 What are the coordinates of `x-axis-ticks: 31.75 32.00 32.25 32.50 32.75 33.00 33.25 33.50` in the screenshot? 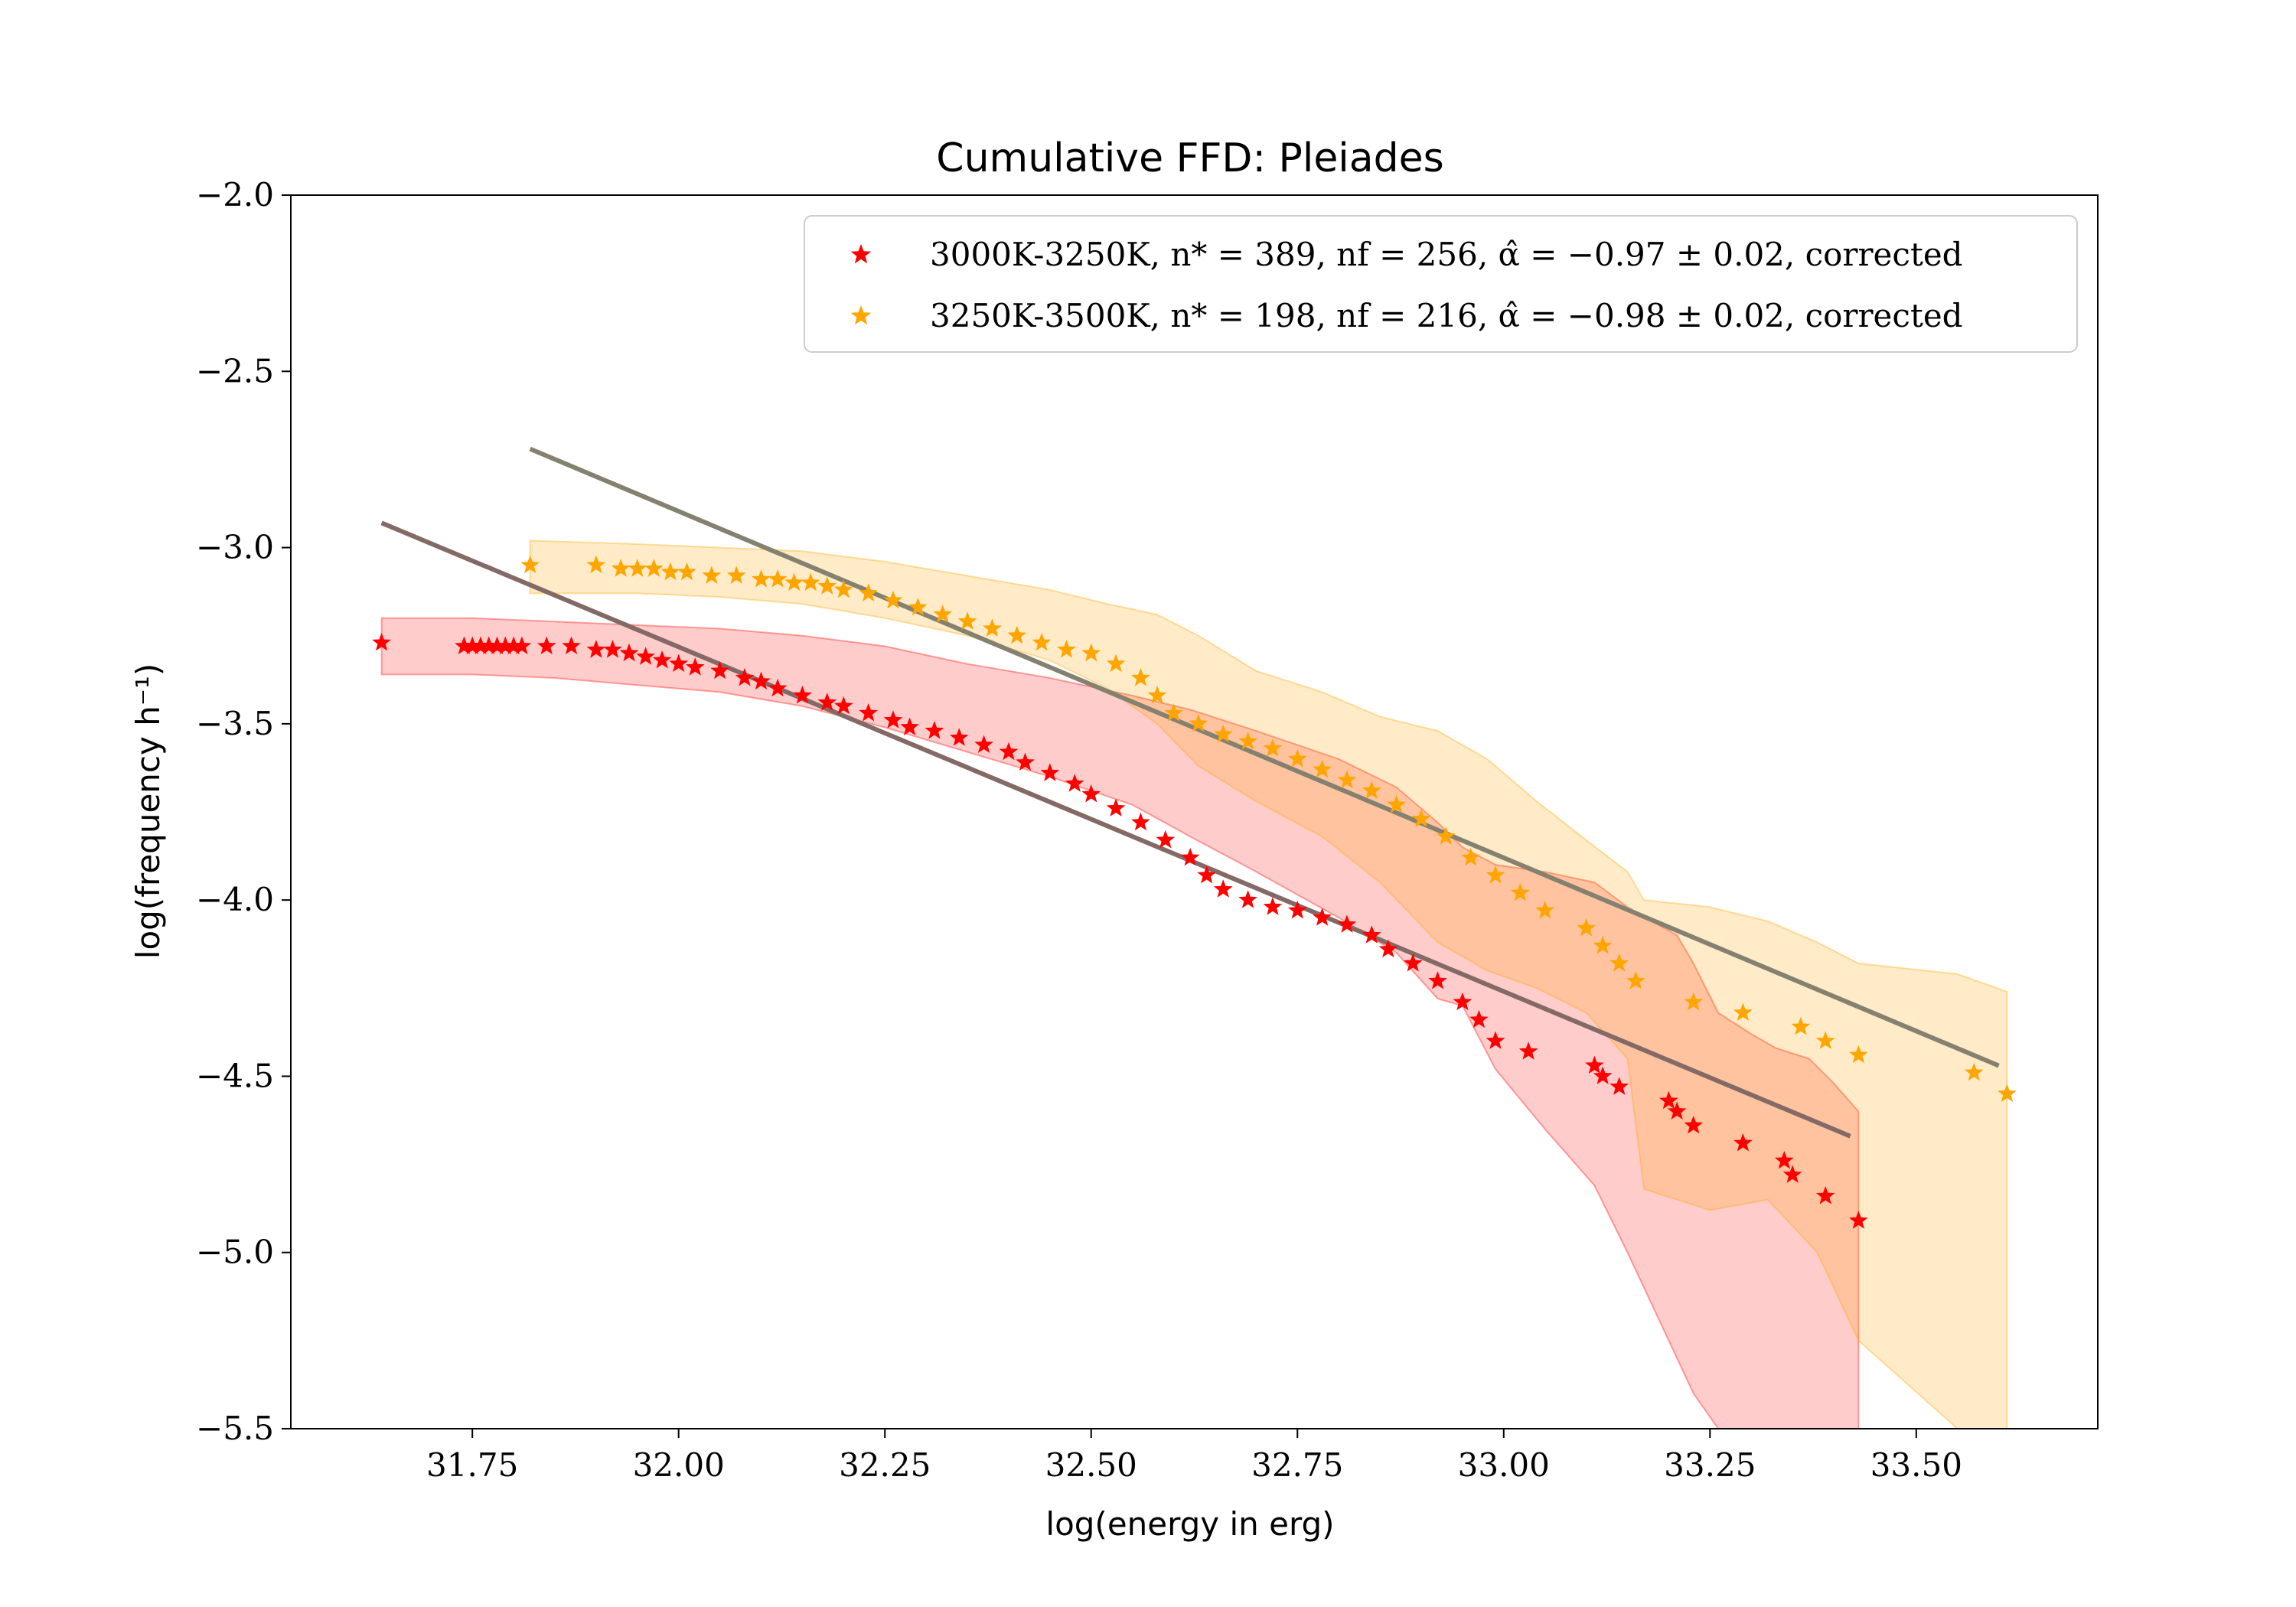 It's located at (1194, 1456).